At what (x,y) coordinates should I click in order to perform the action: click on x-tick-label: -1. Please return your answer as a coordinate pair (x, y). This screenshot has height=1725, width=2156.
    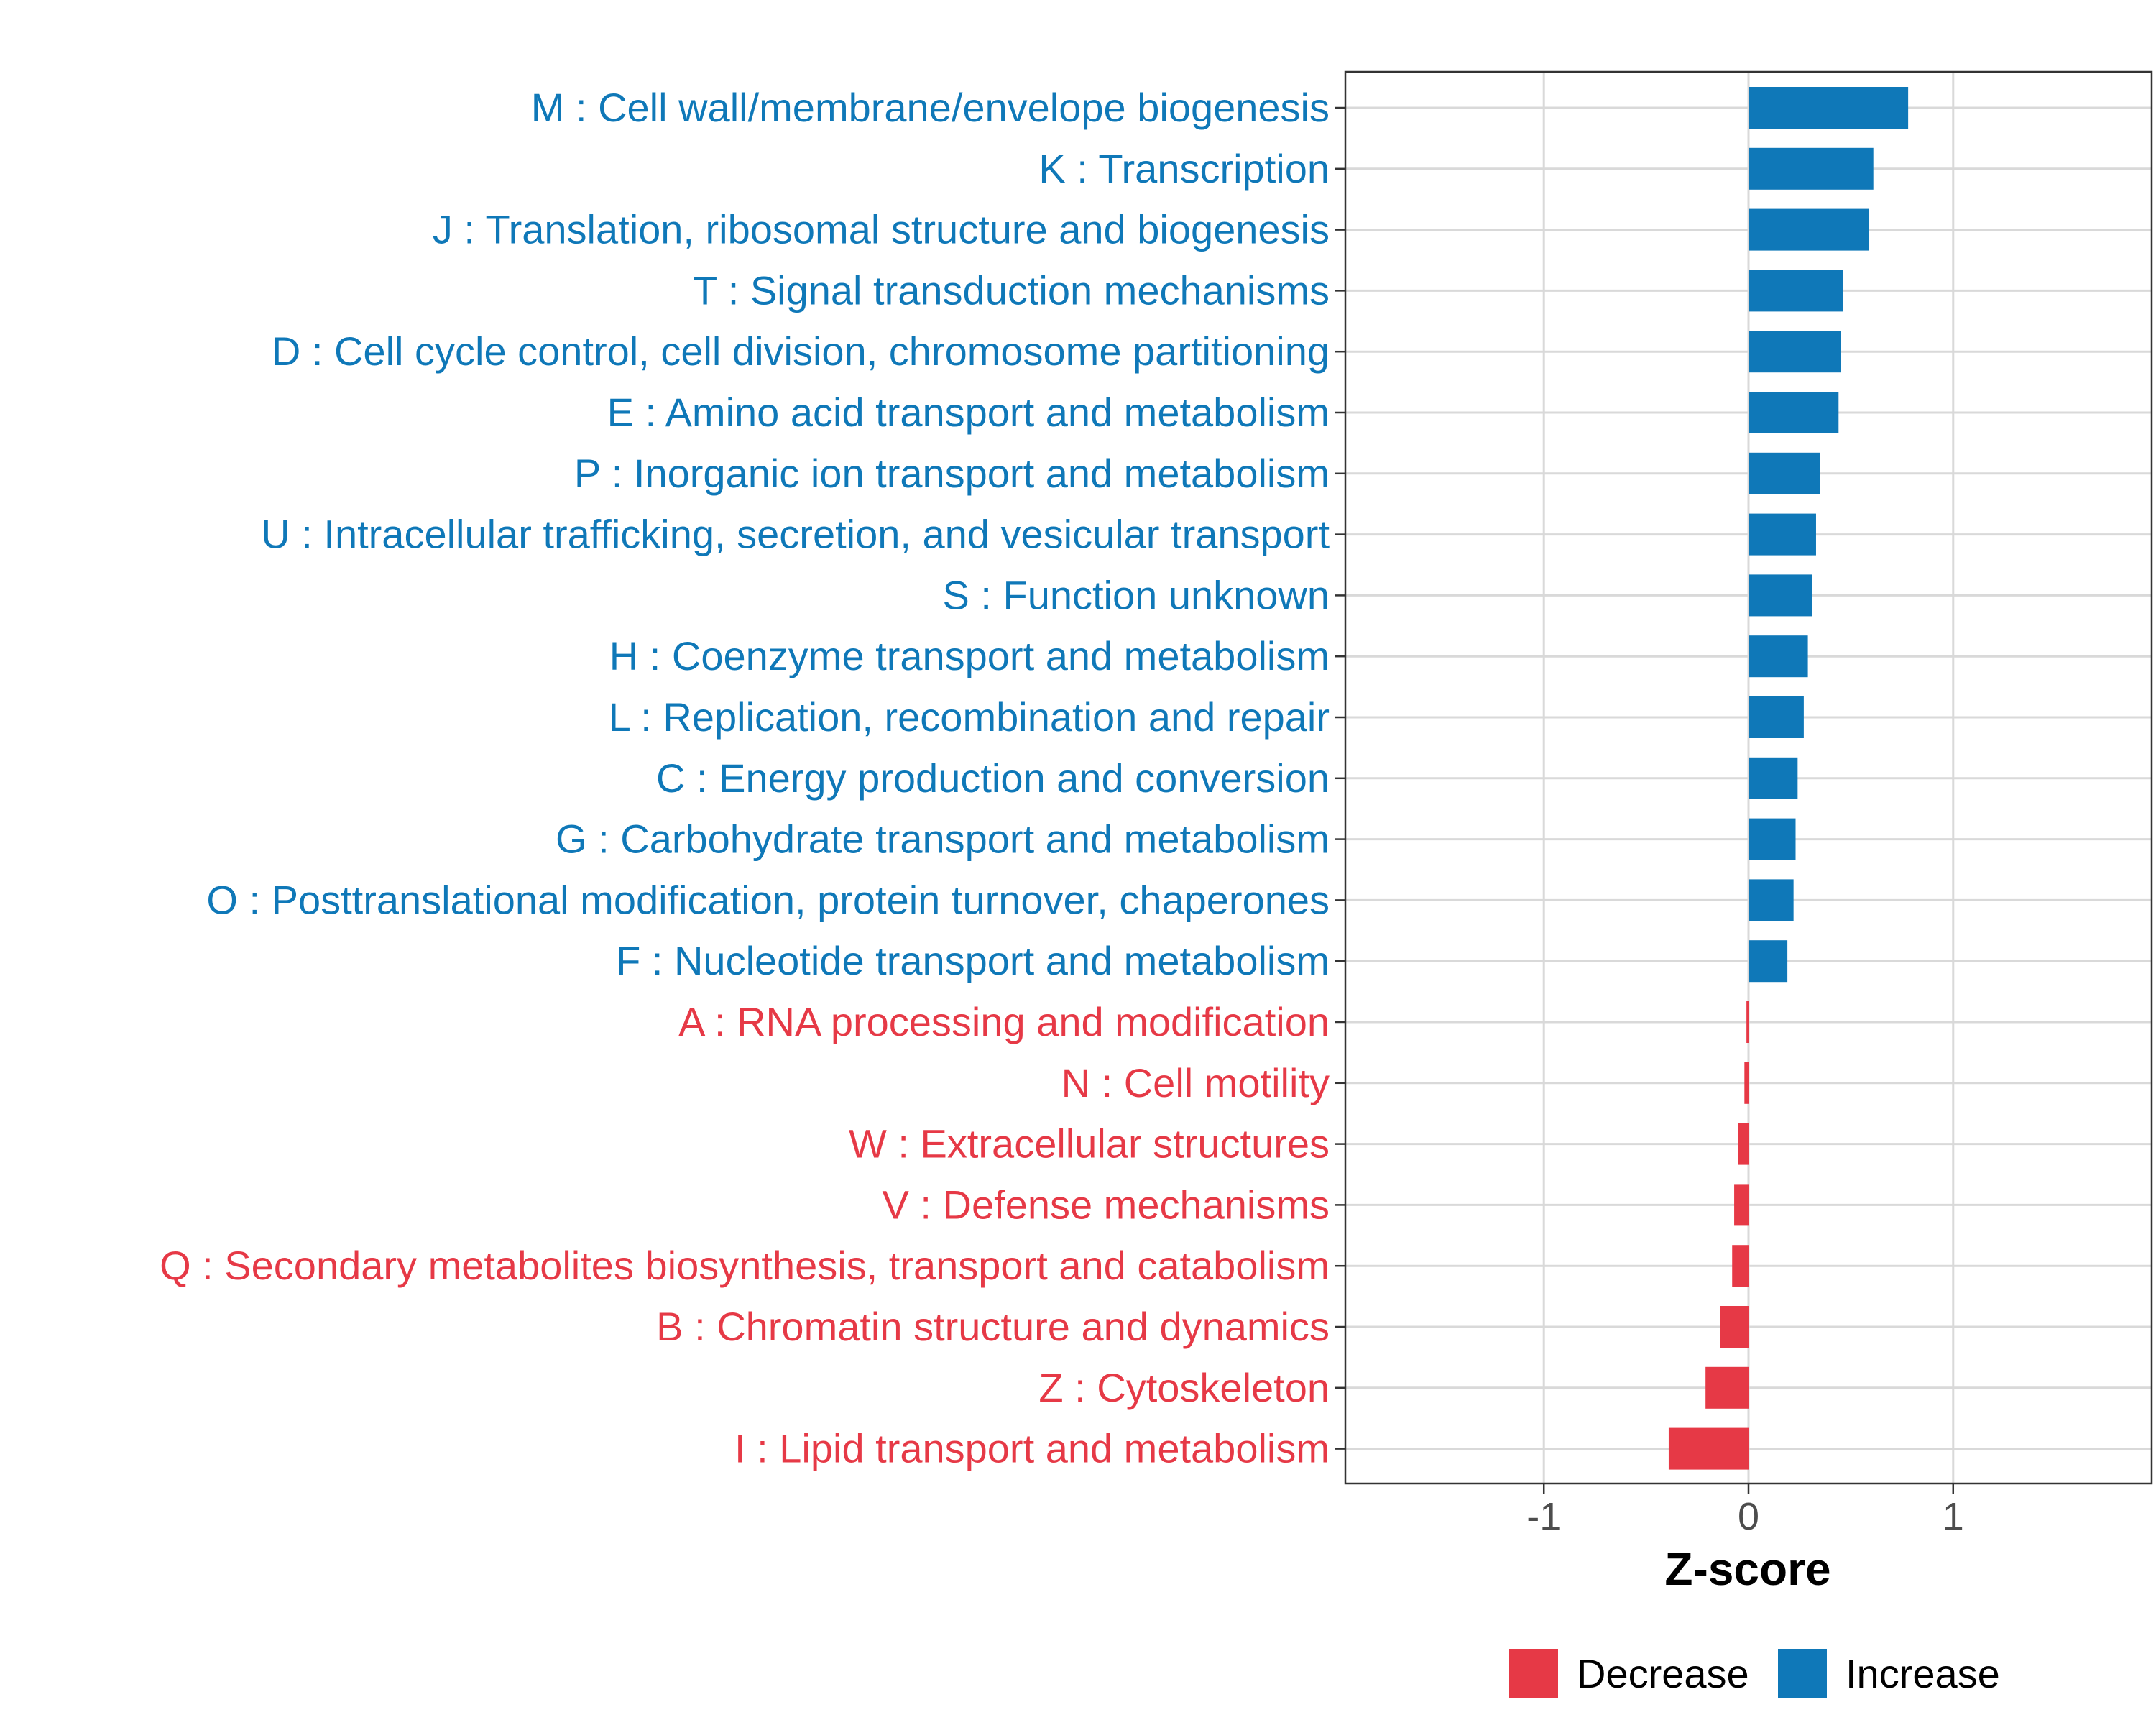
    Looking at the image, I should click on (1544, 1516).